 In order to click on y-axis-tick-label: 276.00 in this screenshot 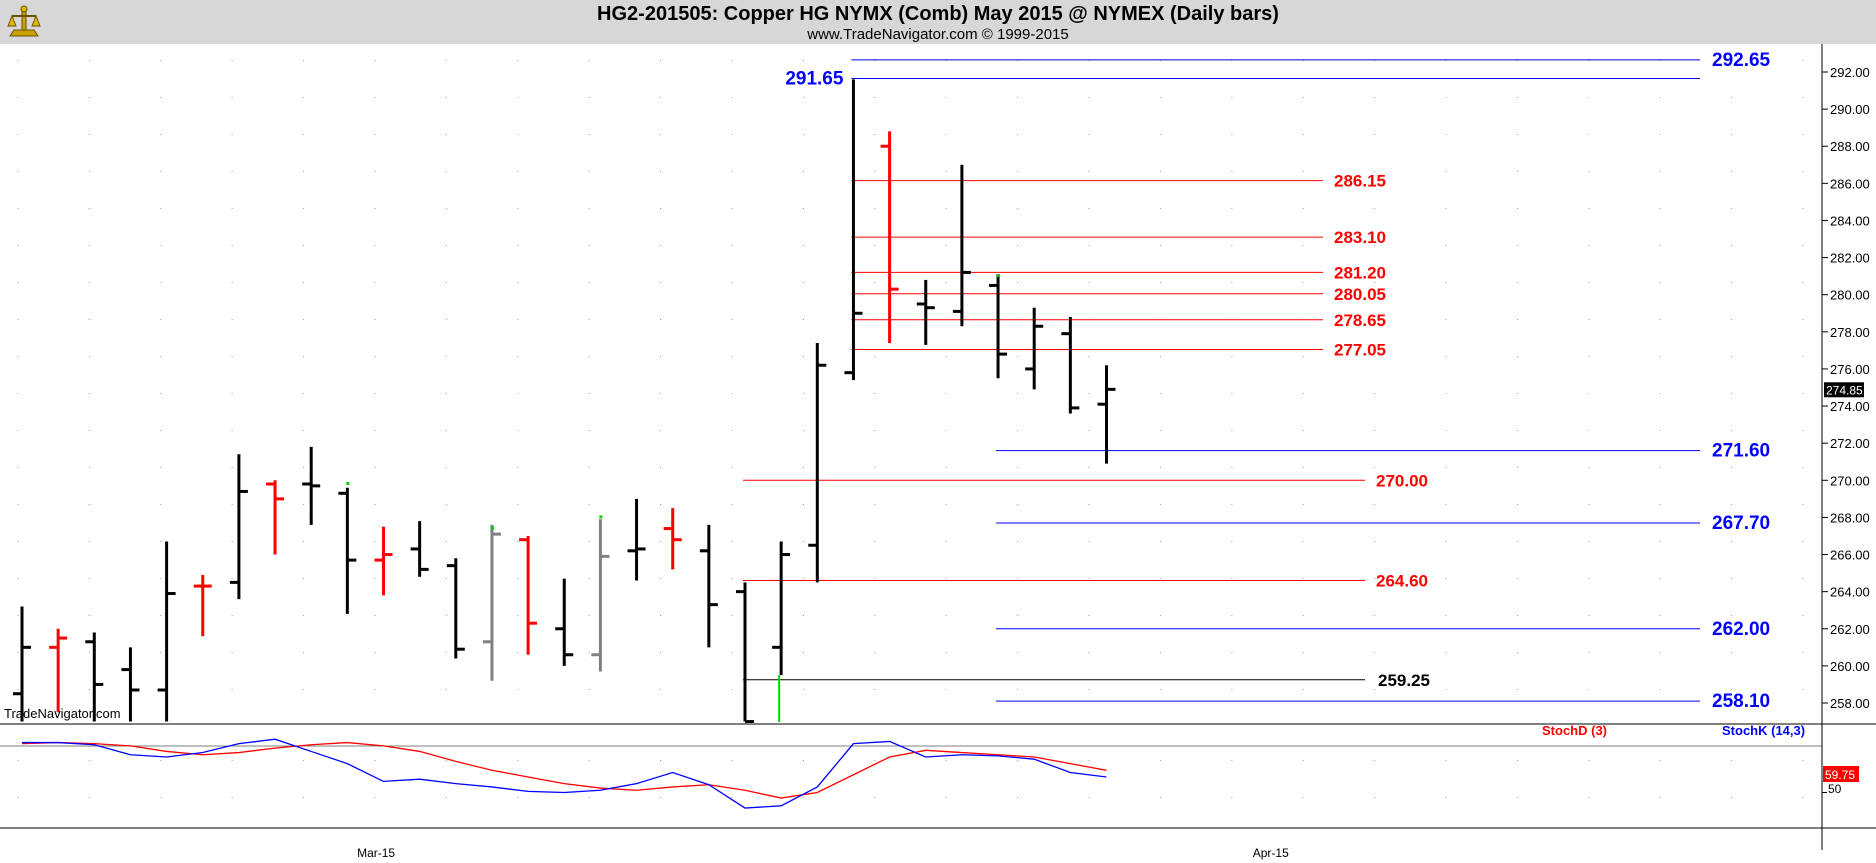, I will do `click(1850, 369)`.